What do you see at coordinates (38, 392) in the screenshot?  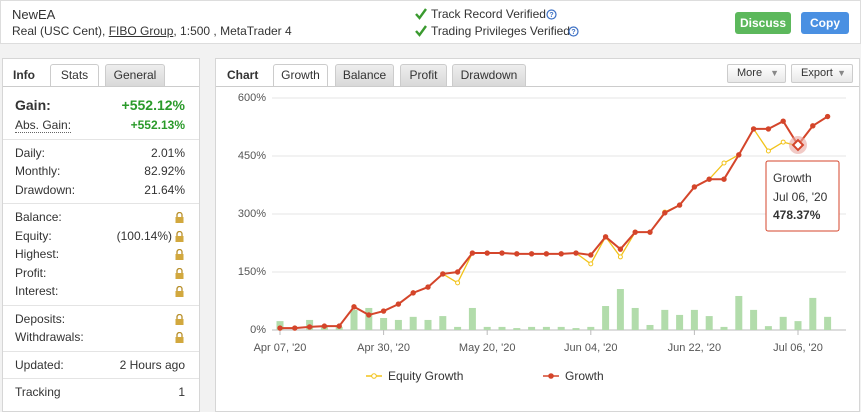 I see `stats-label: Tracking` at bounding box center [38, 392].